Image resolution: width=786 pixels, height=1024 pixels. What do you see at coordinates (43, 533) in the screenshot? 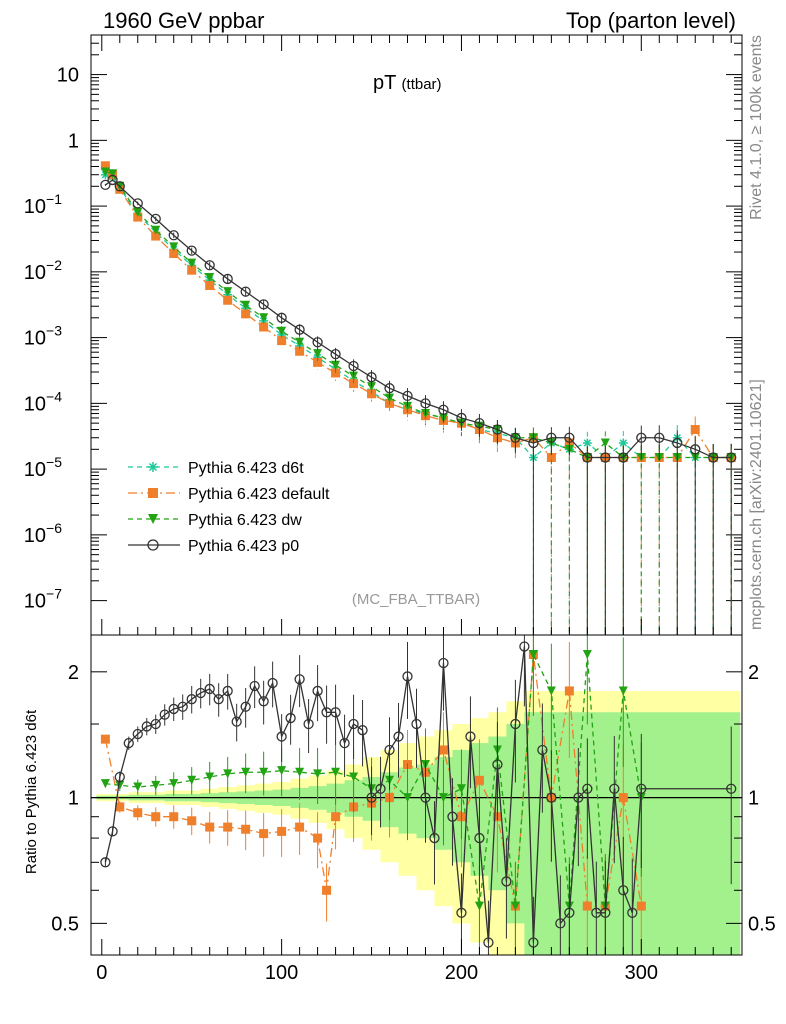
I see `y-tick-label: 10⁻⁶` at bounding box center [43, 533].